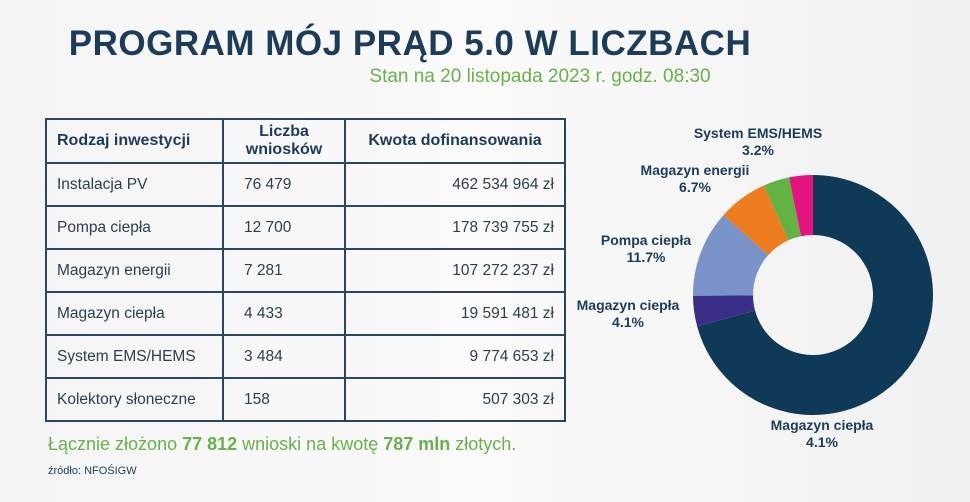  I want to click on cell-type: System EMS/HEMS, so click(134, 356).